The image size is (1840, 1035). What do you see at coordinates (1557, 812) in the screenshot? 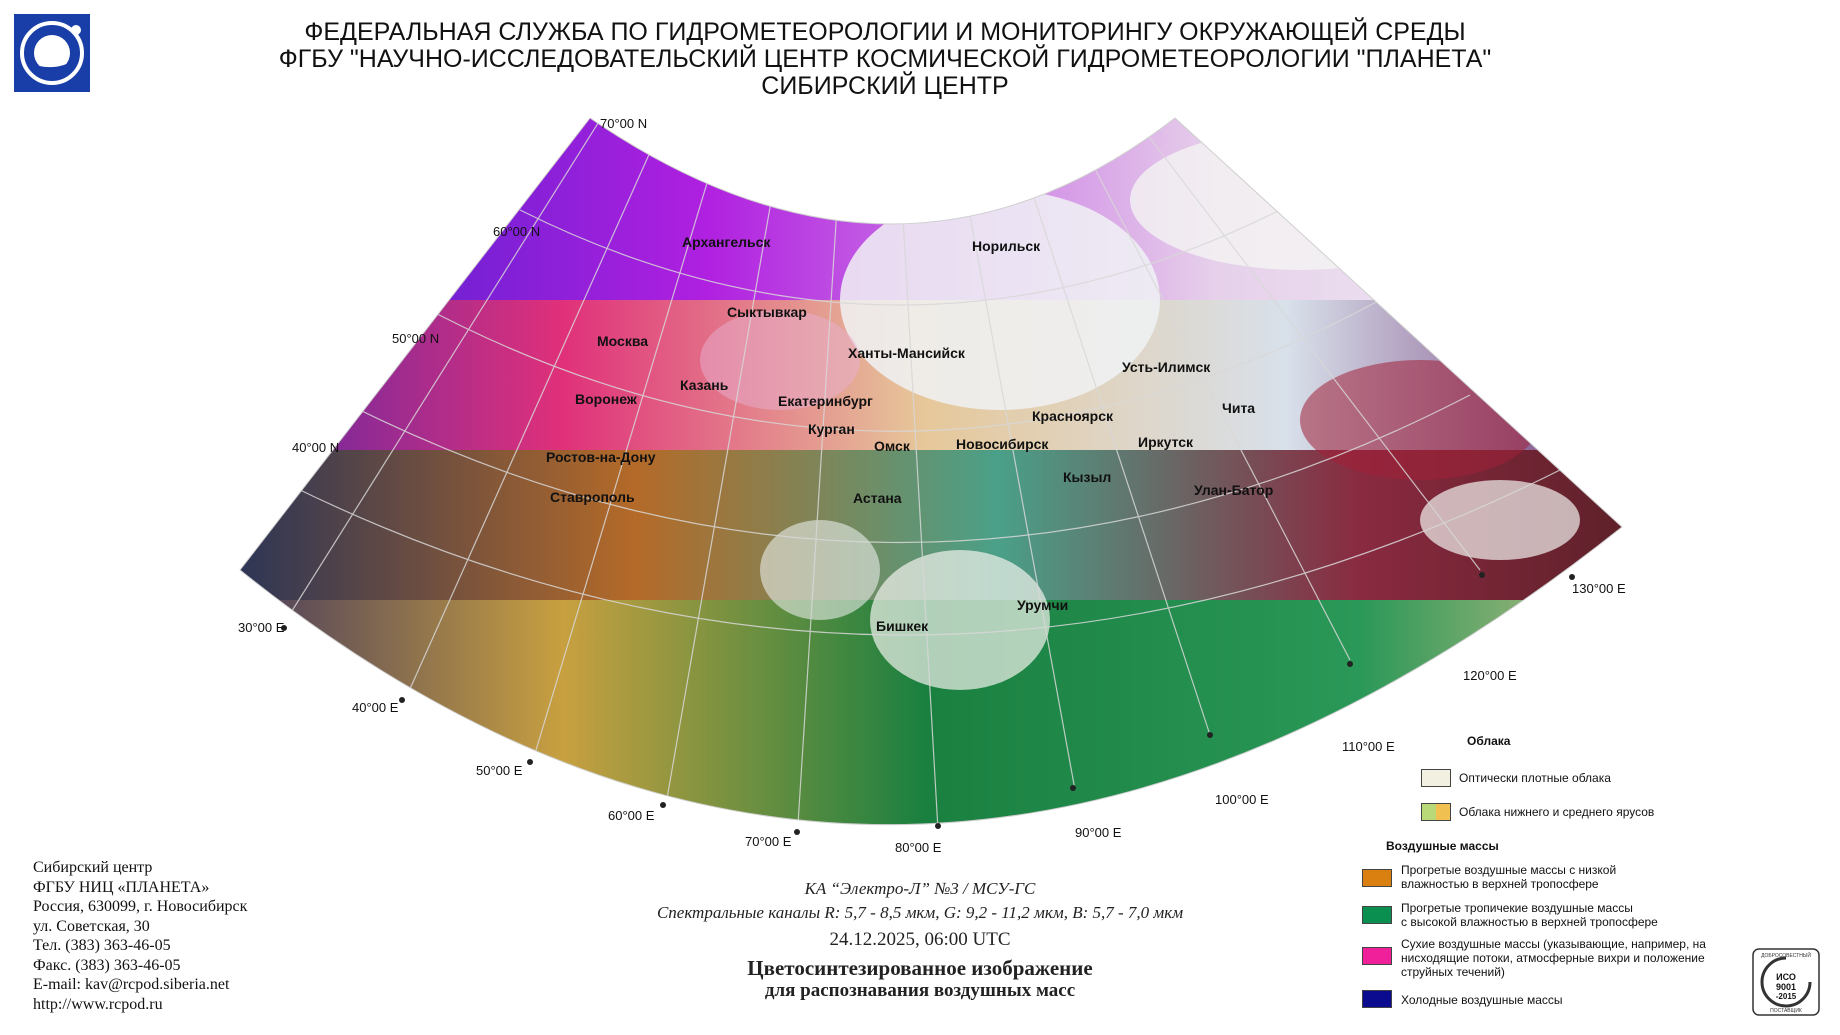
I see `legend-label-low-mid-clouds: Облака нижнего и среднего ярусов` at bounding box center [1557, 812].